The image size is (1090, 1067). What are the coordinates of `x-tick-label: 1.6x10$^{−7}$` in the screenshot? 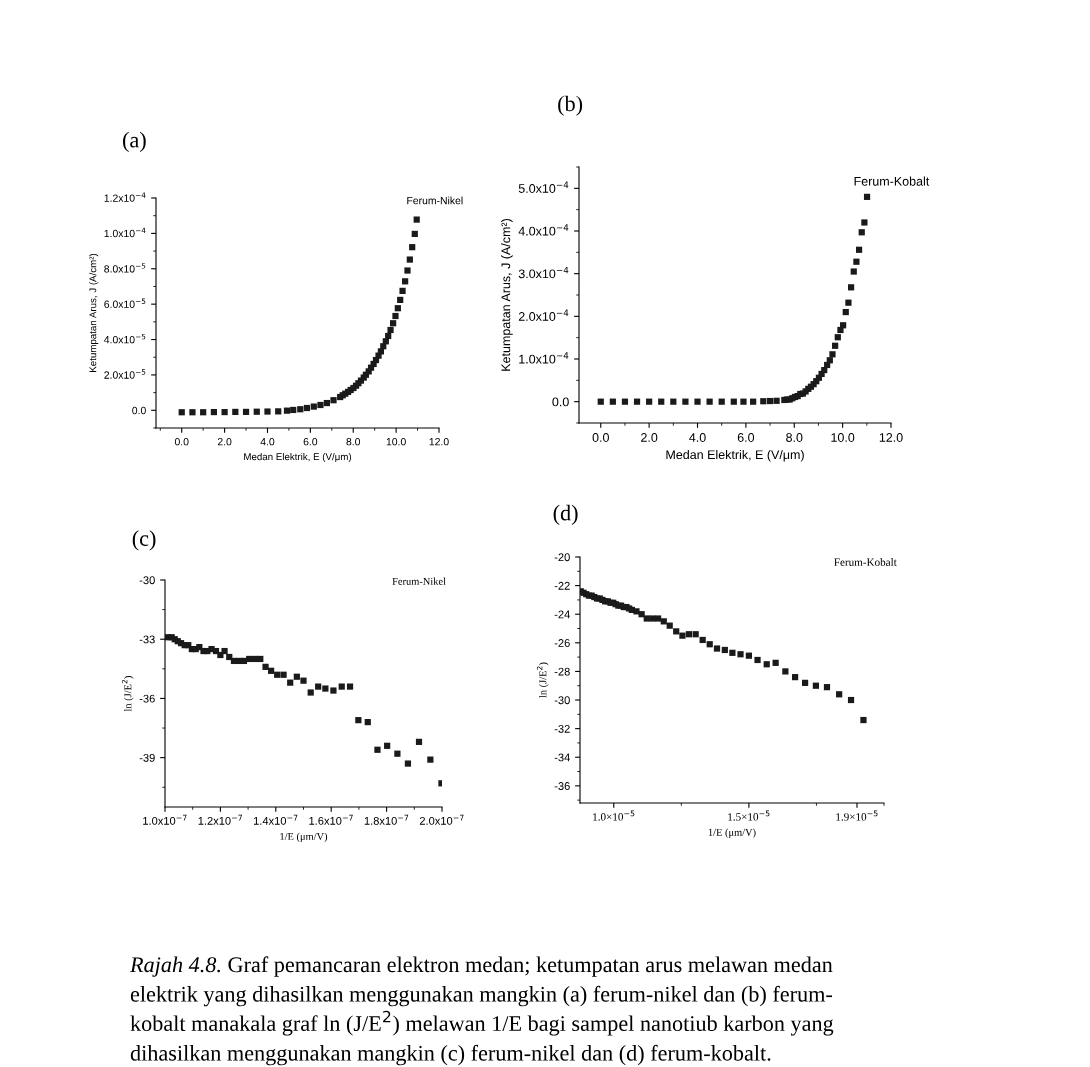 It's located at (331, 819).